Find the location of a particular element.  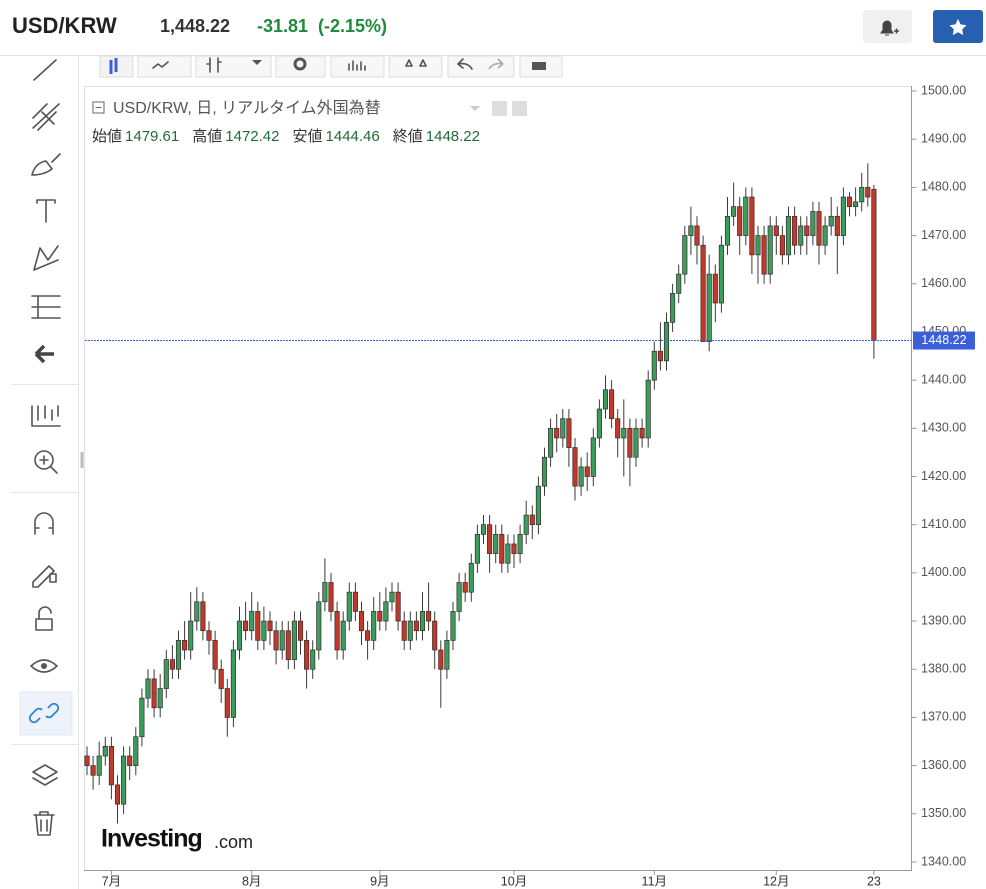

watchlist-button is located at coordinates (958, 26).